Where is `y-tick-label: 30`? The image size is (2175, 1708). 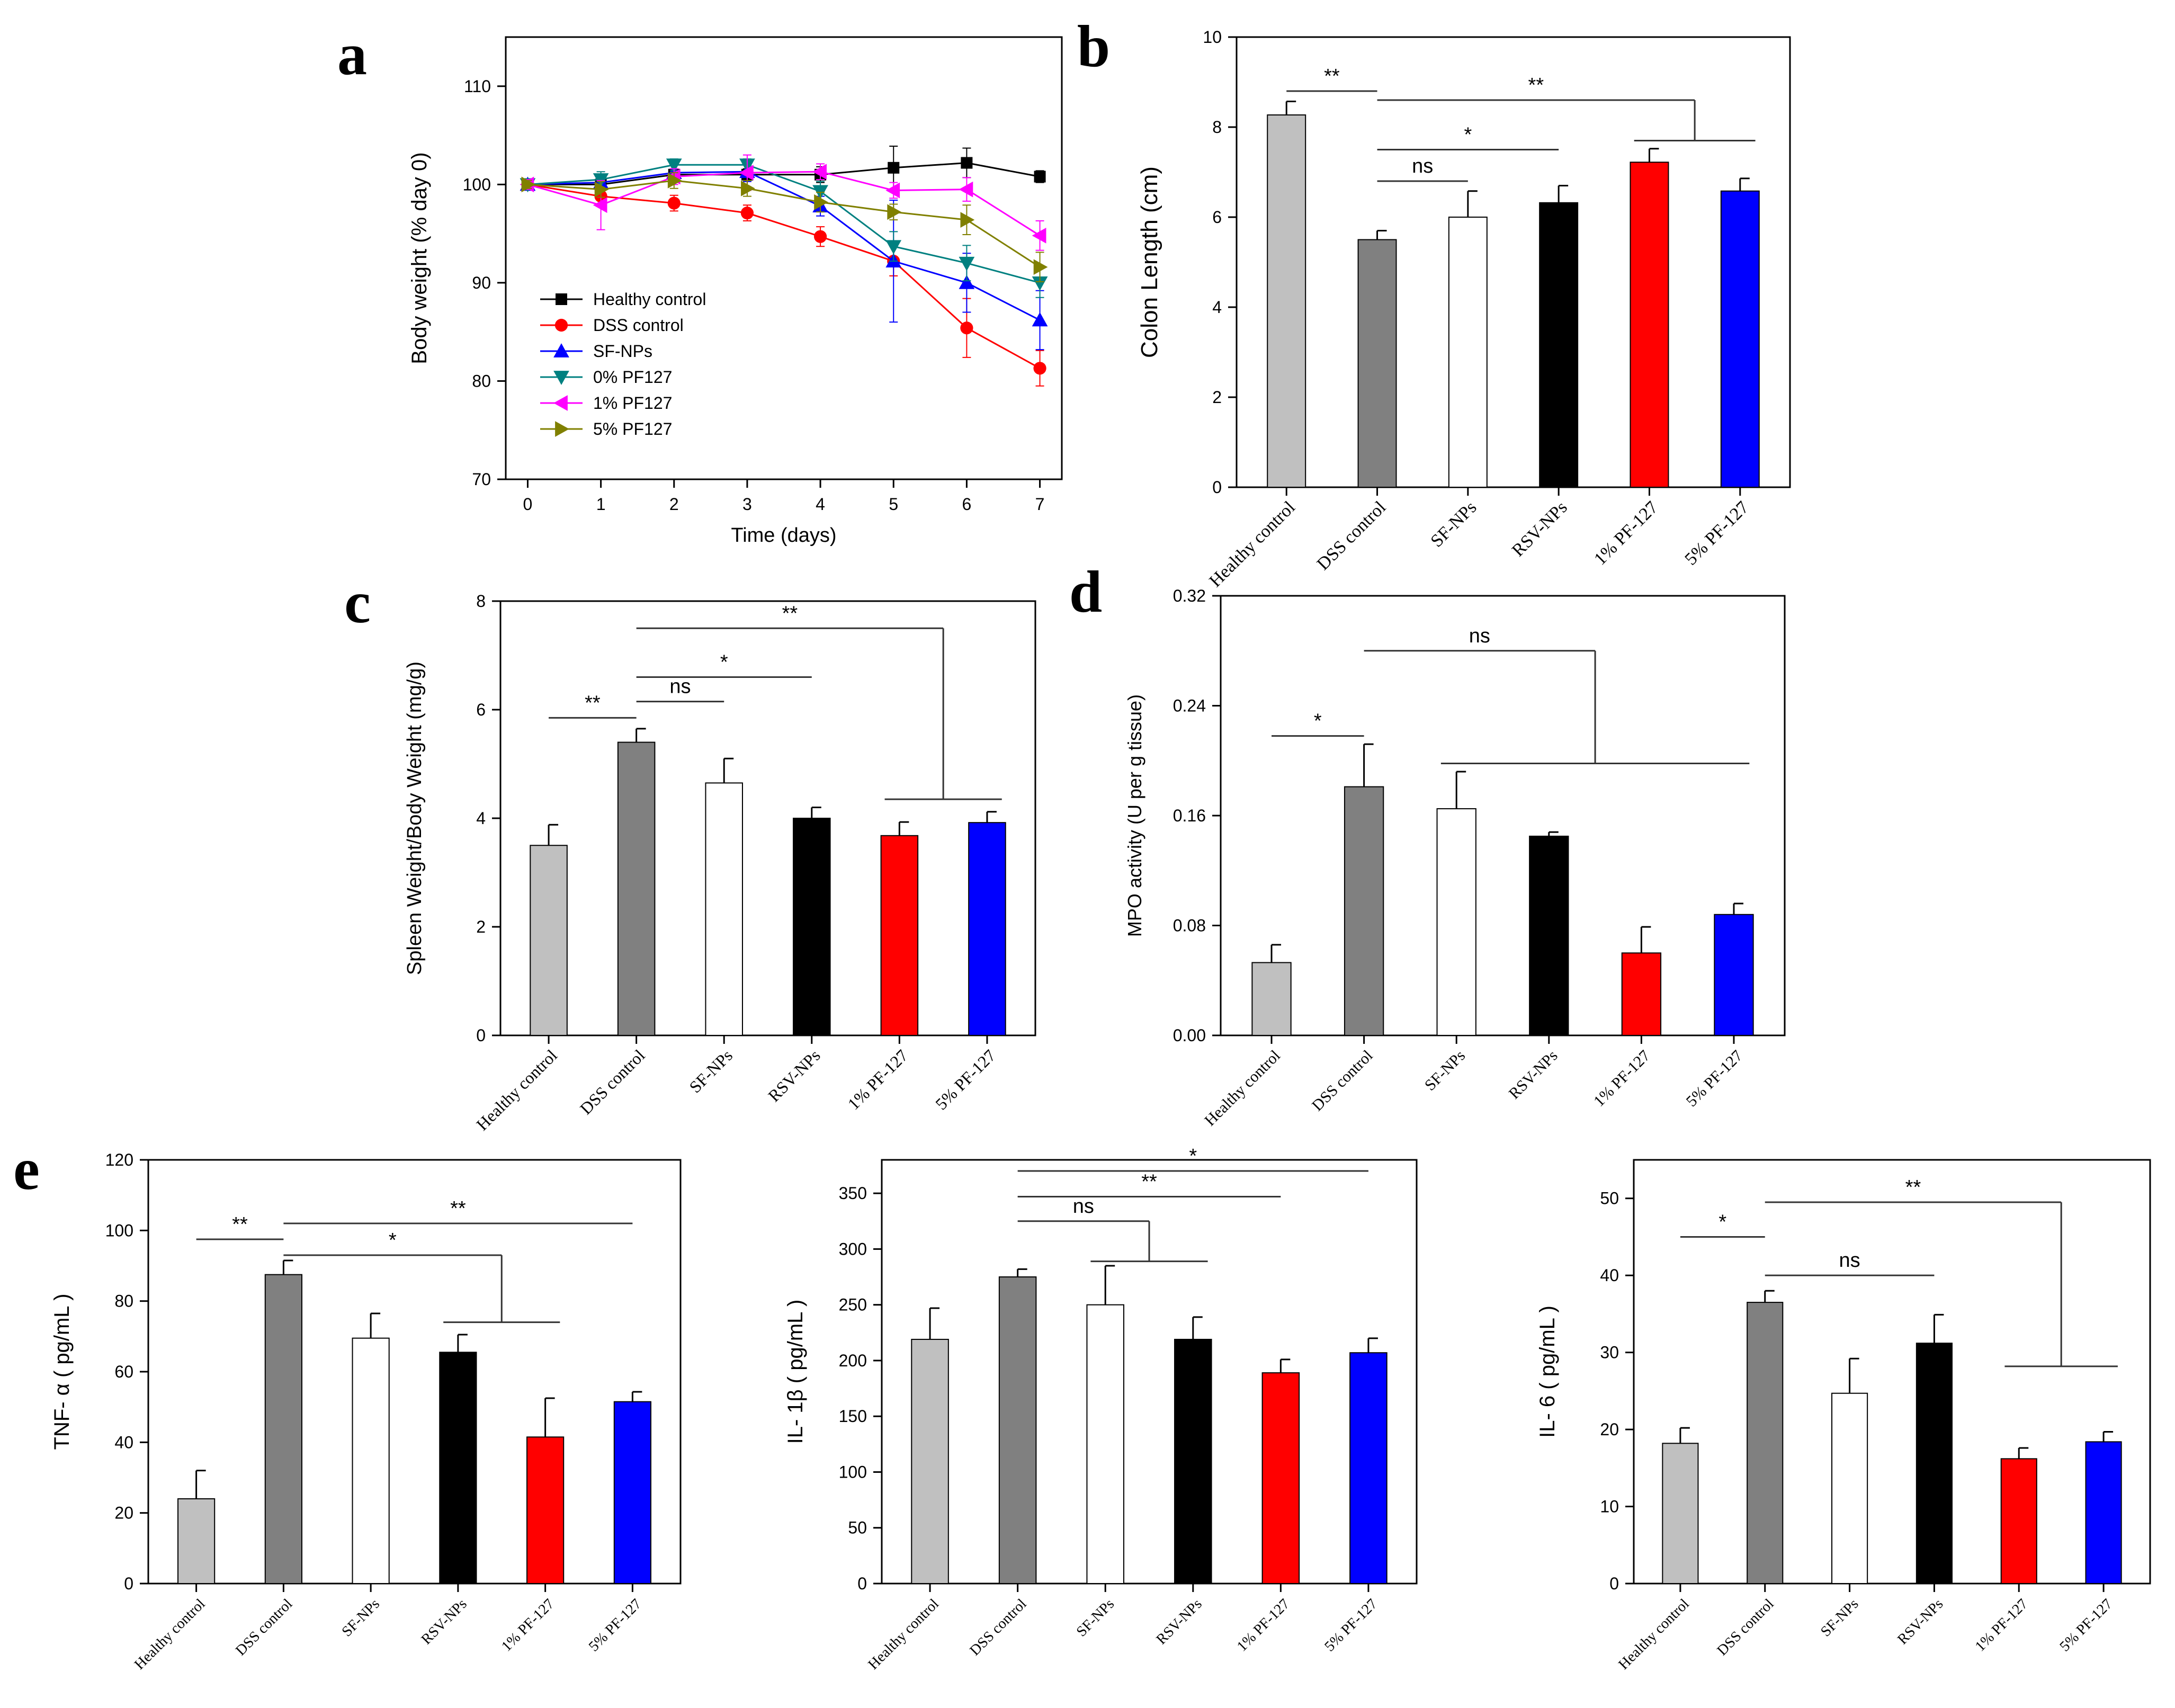 y-tick-label: 30 is located at coordinates (1609, 1352).